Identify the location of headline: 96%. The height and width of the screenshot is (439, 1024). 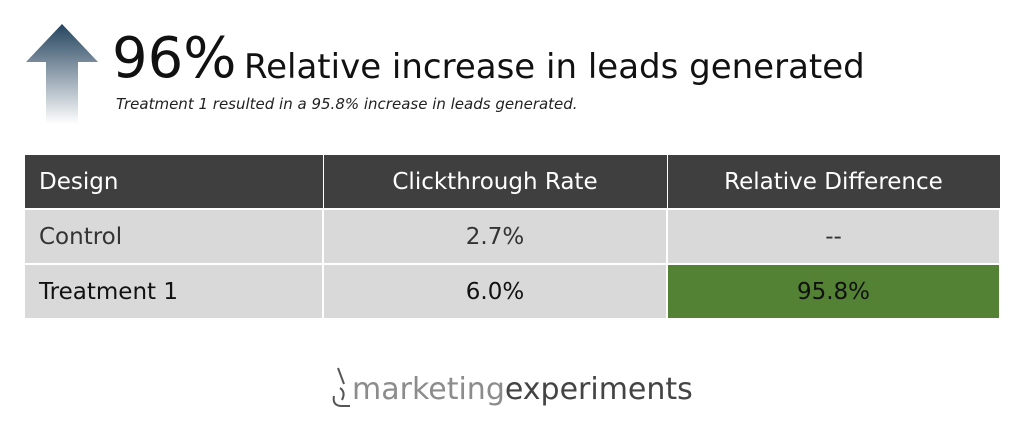
(174, 58).